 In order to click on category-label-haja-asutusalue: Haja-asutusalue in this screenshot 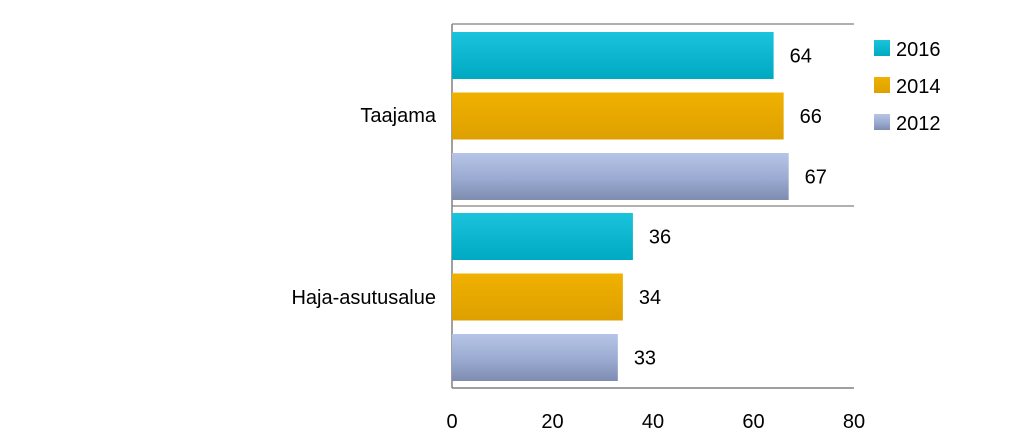, I will do `click(363, 298)`.